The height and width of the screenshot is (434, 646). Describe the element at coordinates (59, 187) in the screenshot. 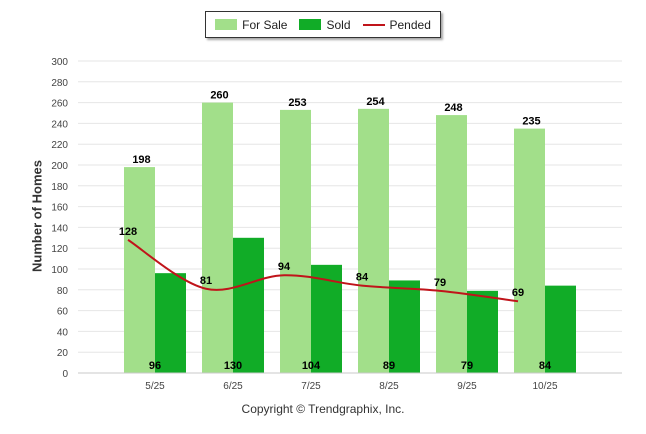

I see `y-tick-label: 180` at that location.